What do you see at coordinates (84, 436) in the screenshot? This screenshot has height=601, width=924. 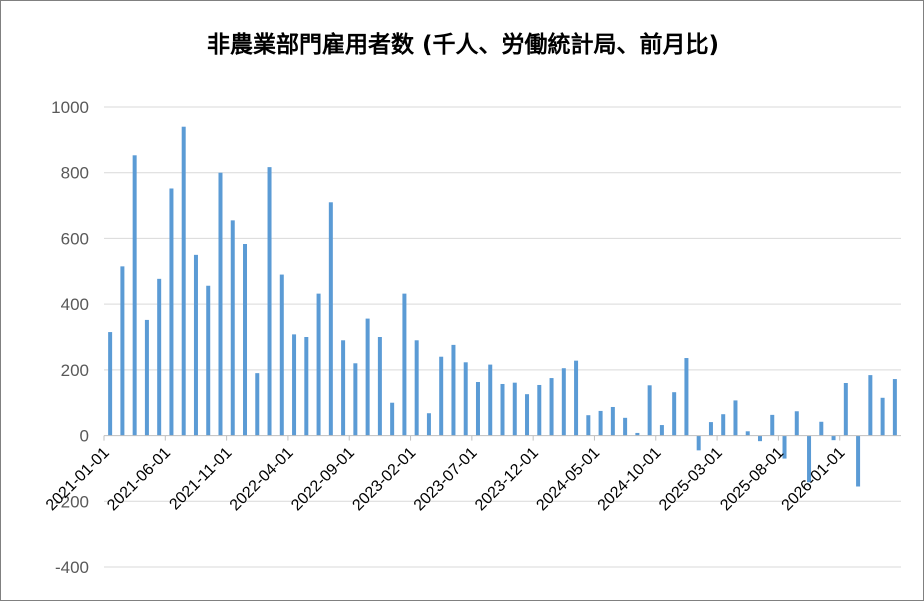 I see `y-tick-label: 0` at bounding box center [84, 436].